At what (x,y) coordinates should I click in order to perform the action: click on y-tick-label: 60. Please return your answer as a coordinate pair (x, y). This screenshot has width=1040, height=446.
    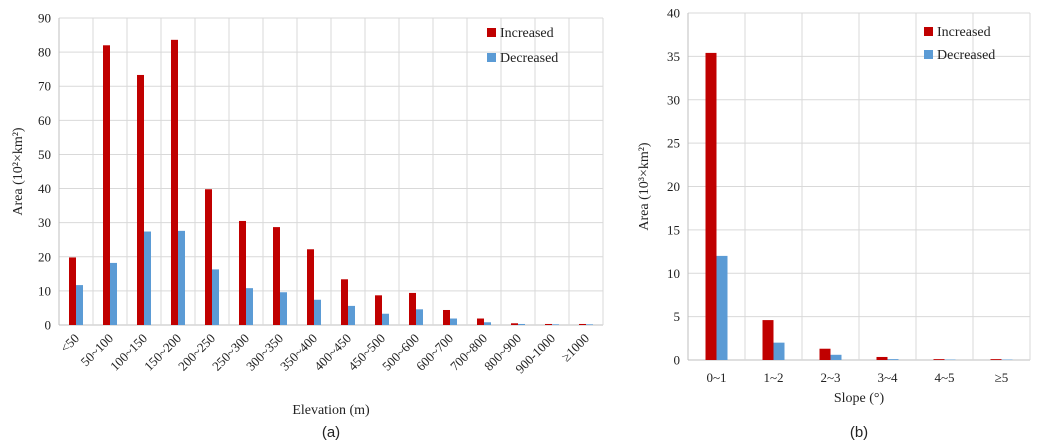
    Looking at the image, I should click on (44, 120).